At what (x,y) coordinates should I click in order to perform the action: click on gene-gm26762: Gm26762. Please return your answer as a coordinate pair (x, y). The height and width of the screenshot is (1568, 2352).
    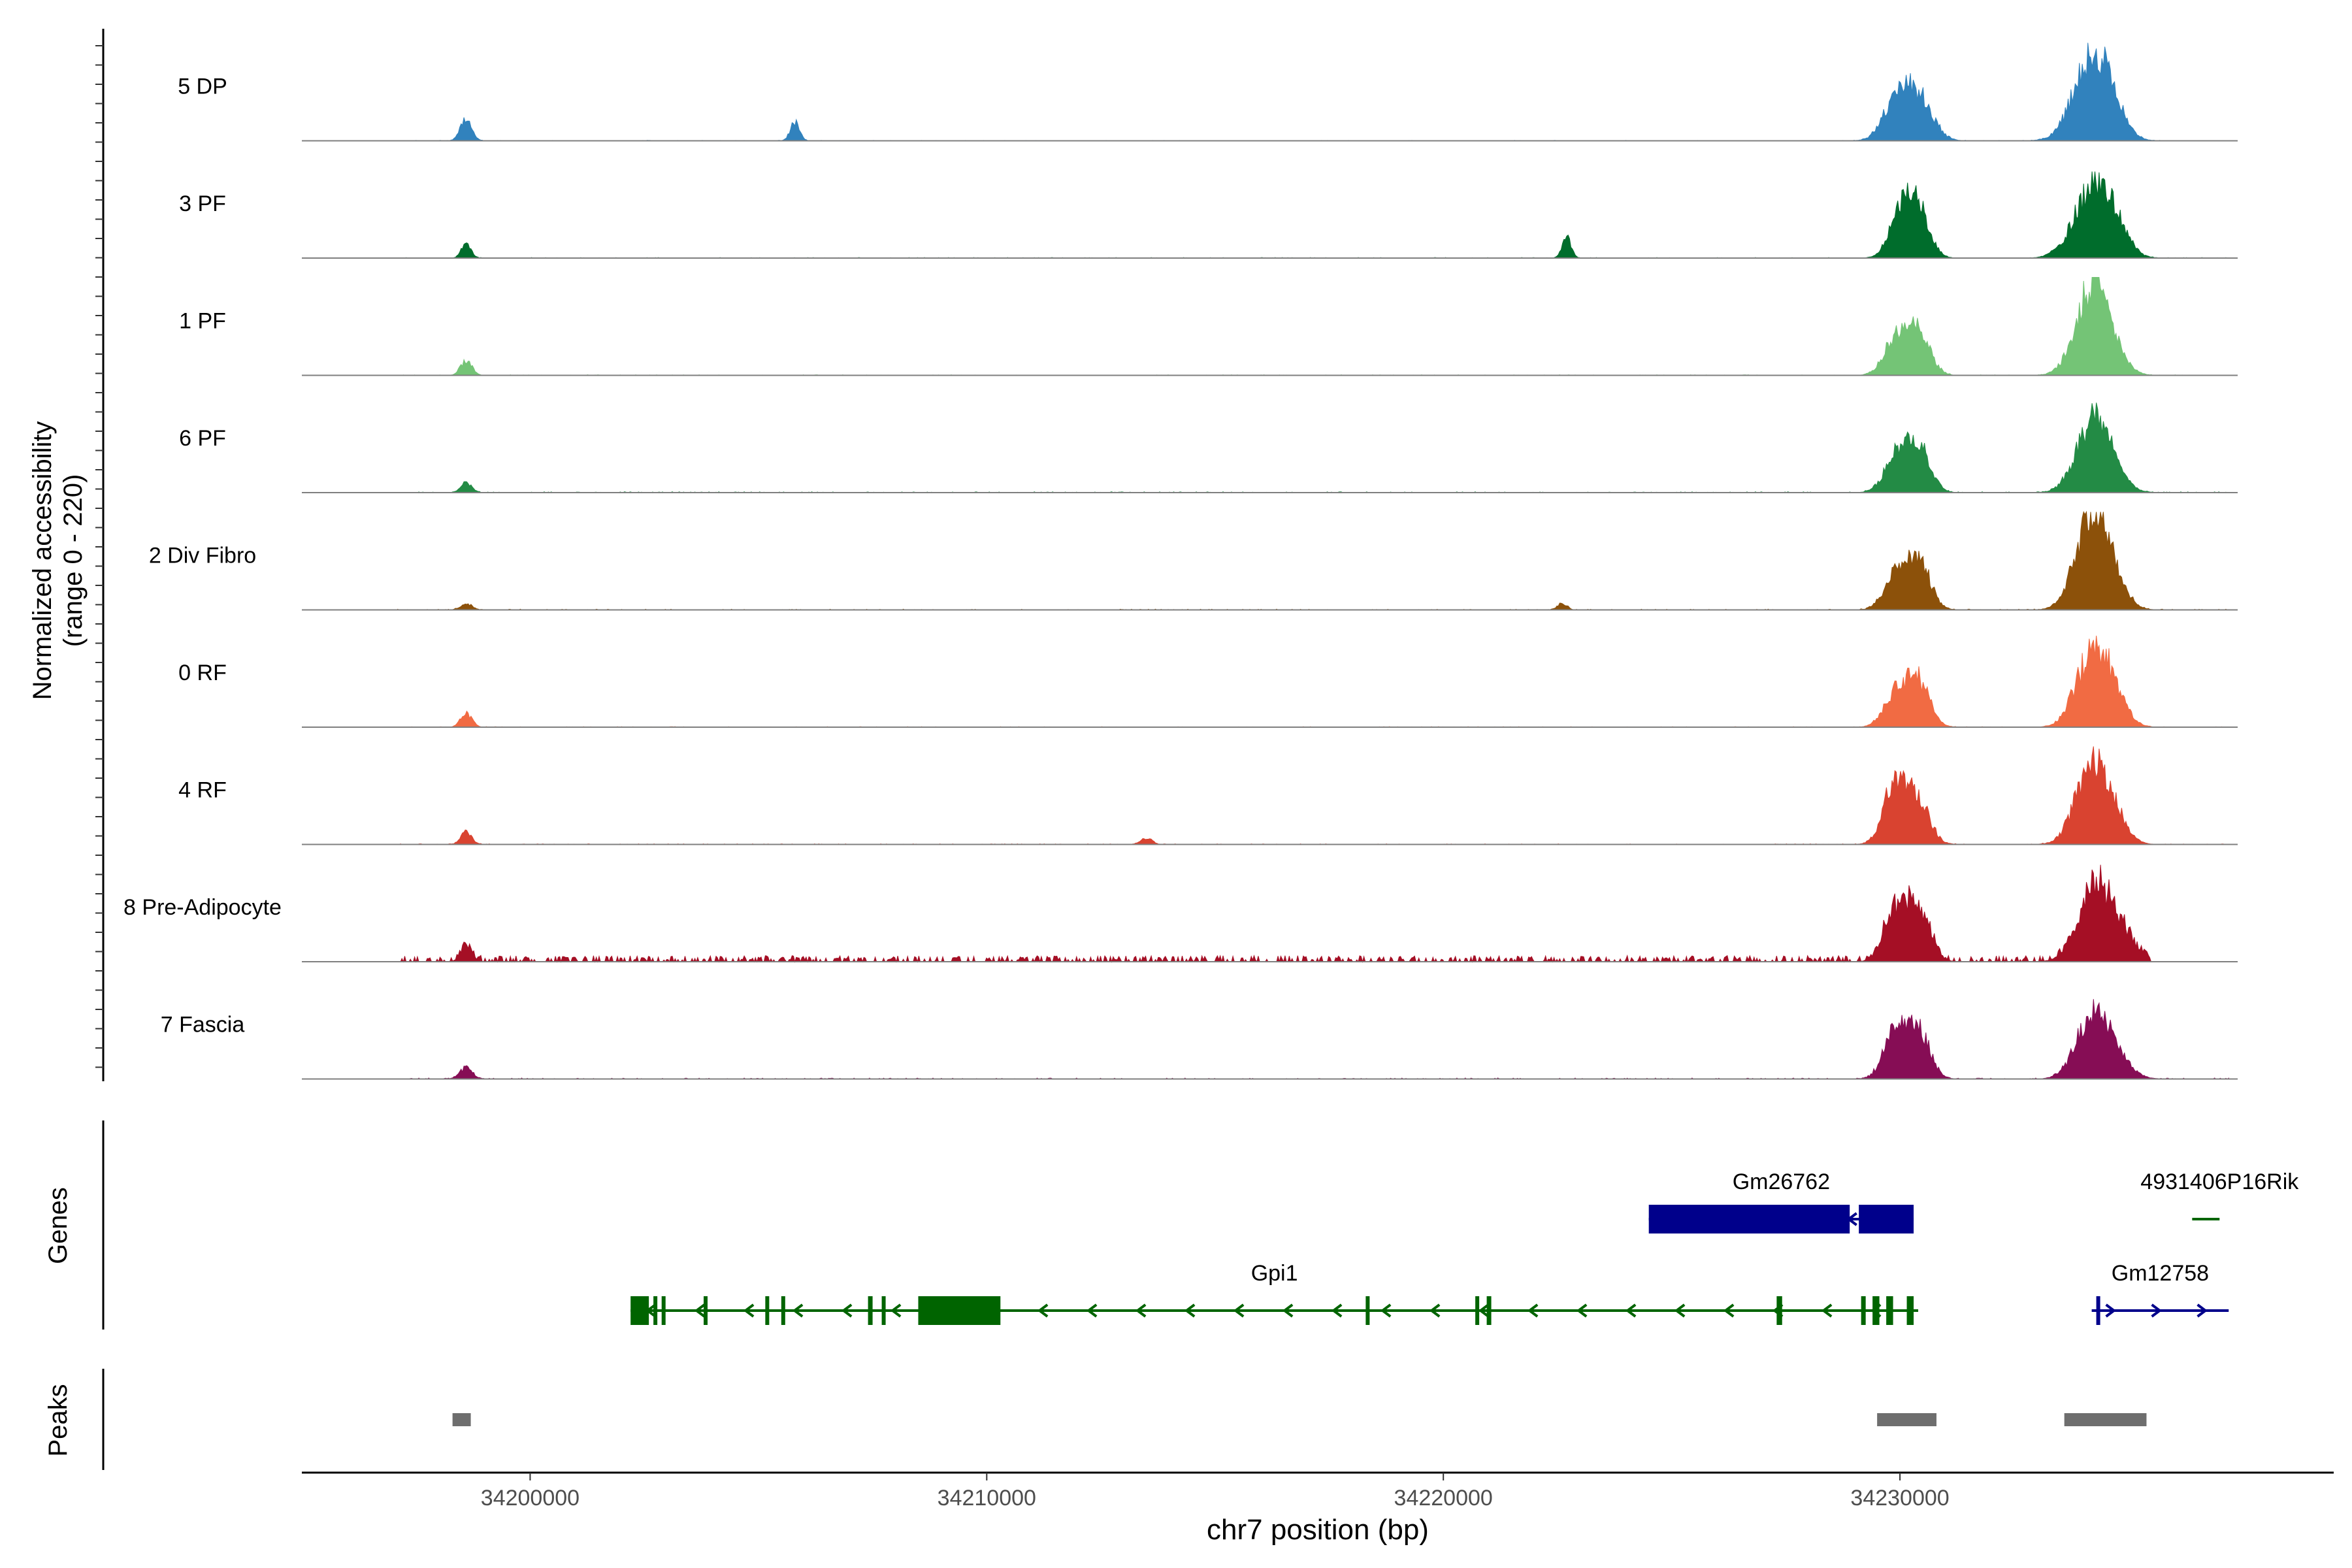
    Looking at the image, I should click on (1781, 1201).